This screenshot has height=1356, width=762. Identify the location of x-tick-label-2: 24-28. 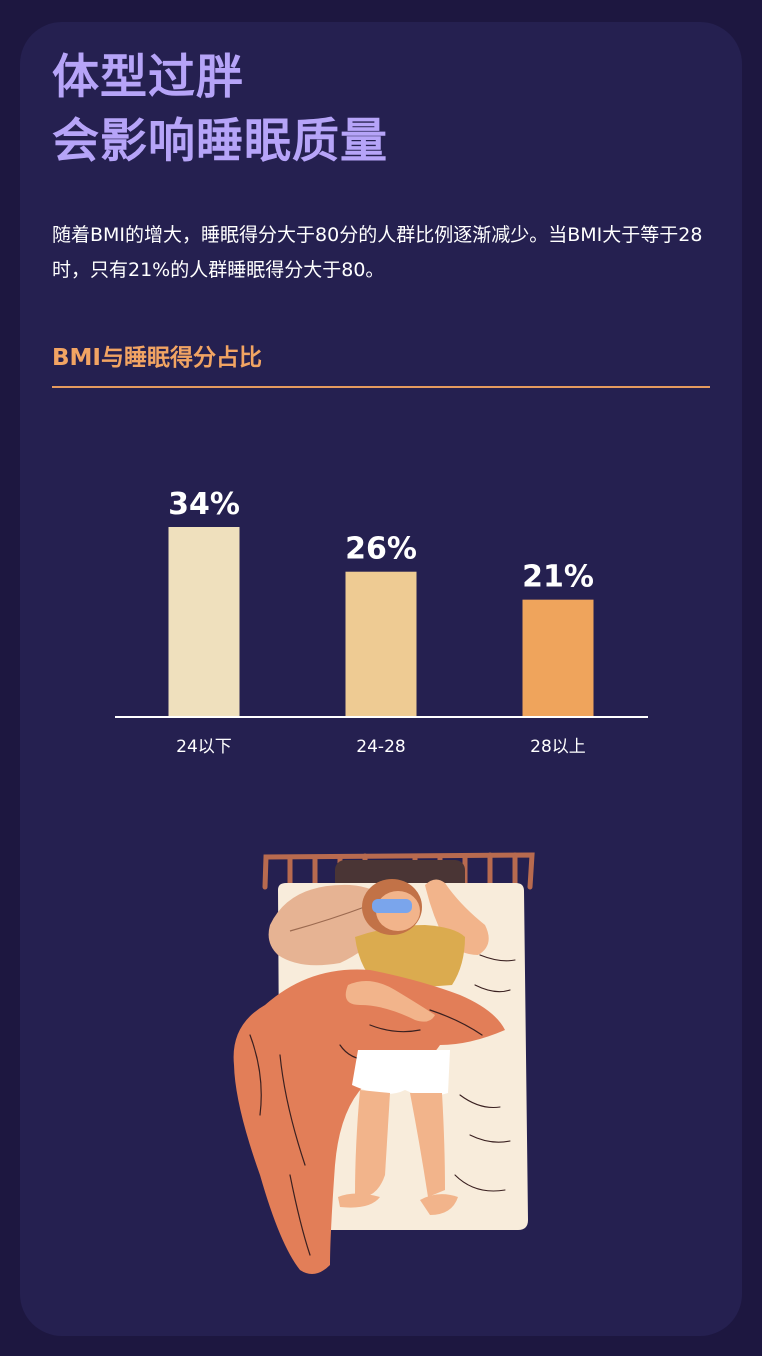
(380, 747).